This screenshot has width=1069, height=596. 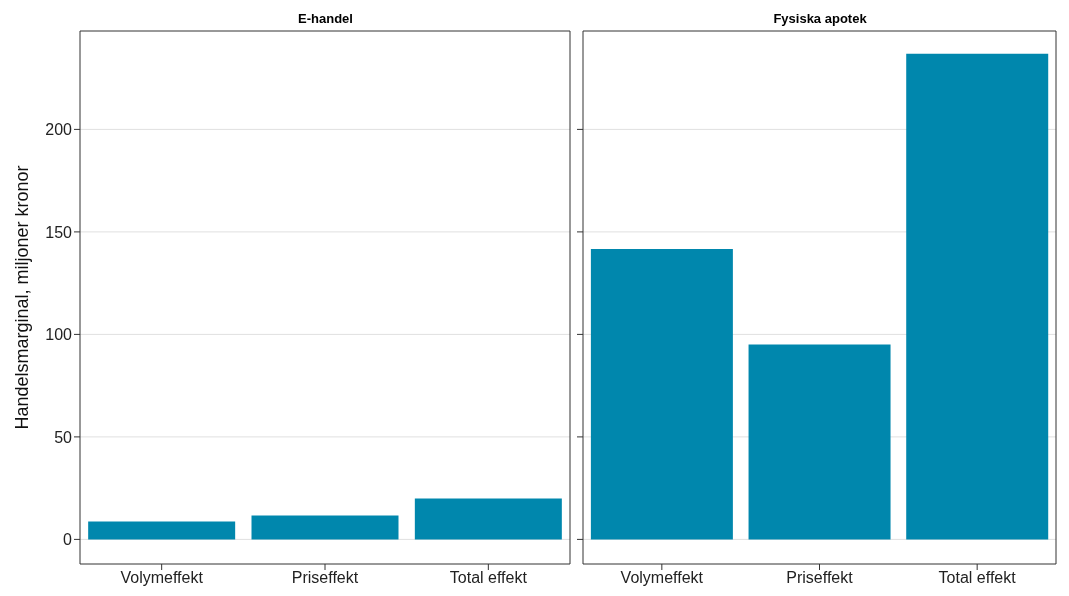 I want to click on y-tick-label: 200, so click(x=59, y=130).